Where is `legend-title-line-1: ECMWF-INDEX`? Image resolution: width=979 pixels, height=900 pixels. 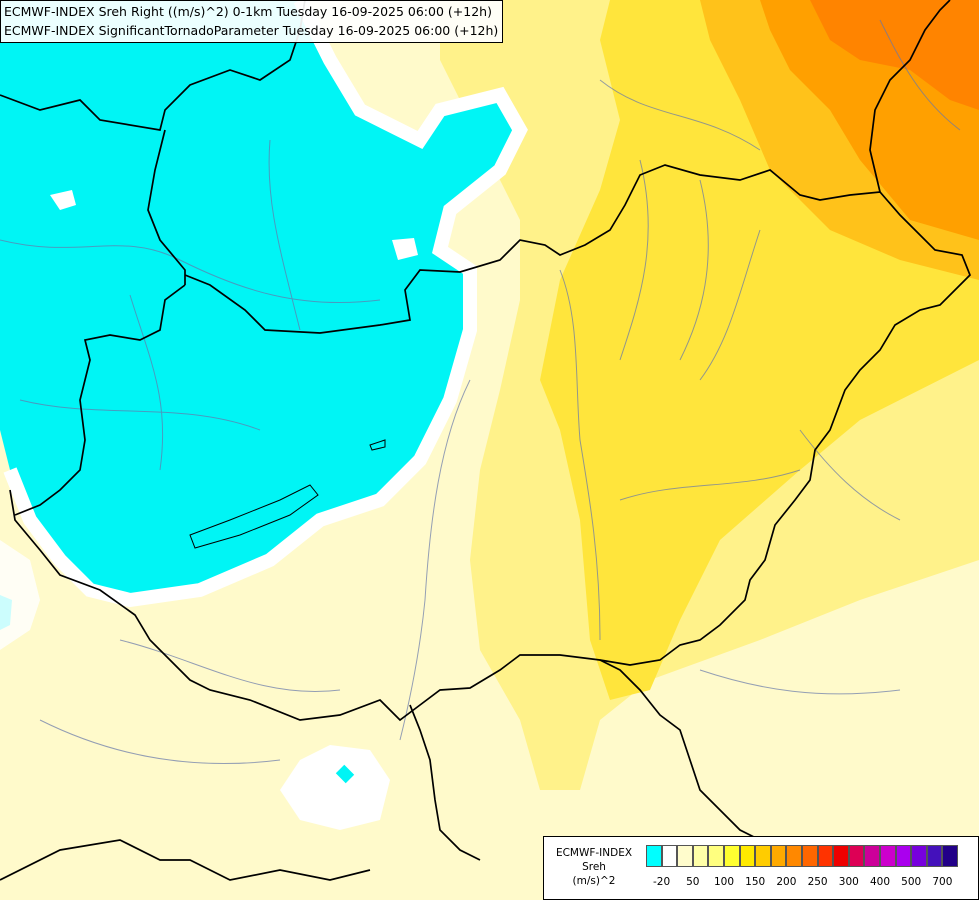 legend-title-line-1: ECMWF-INDEX is located at coordinates (594, 853).